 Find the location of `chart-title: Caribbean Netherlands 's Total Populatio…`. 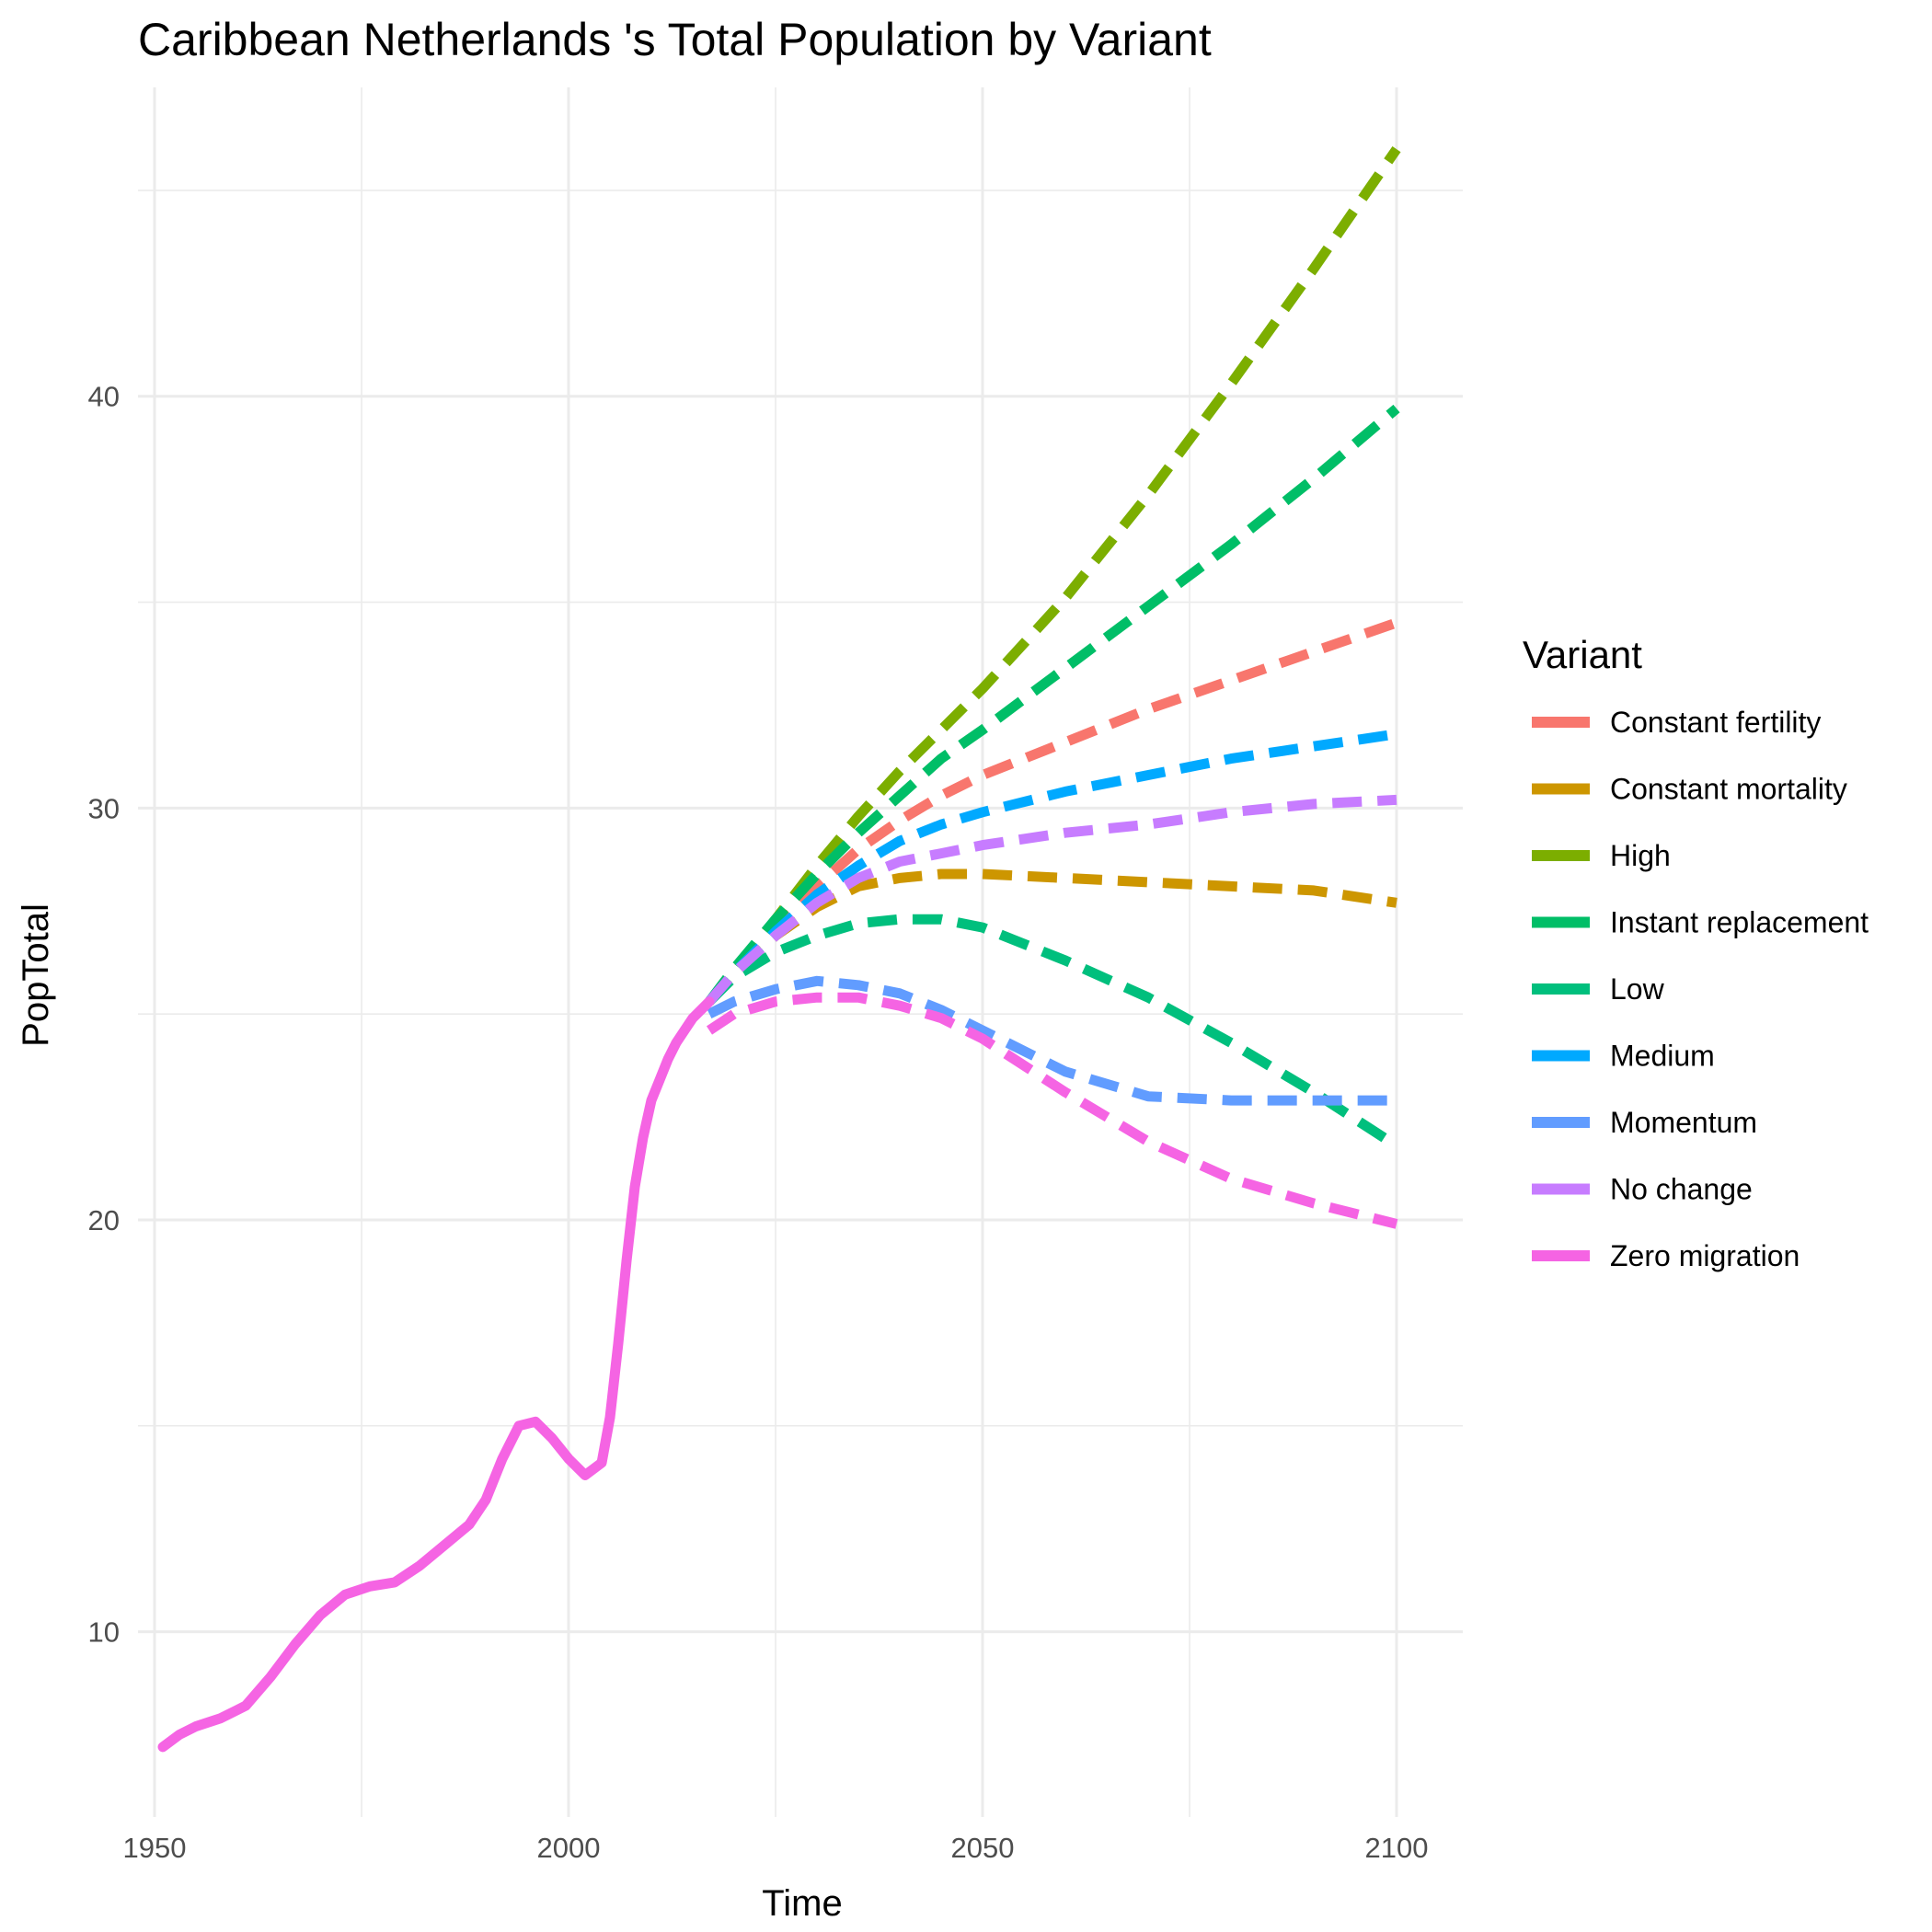

chart-title: Caribbean Netherlands 's Total Populatio… is located at coordinates (675, 39).